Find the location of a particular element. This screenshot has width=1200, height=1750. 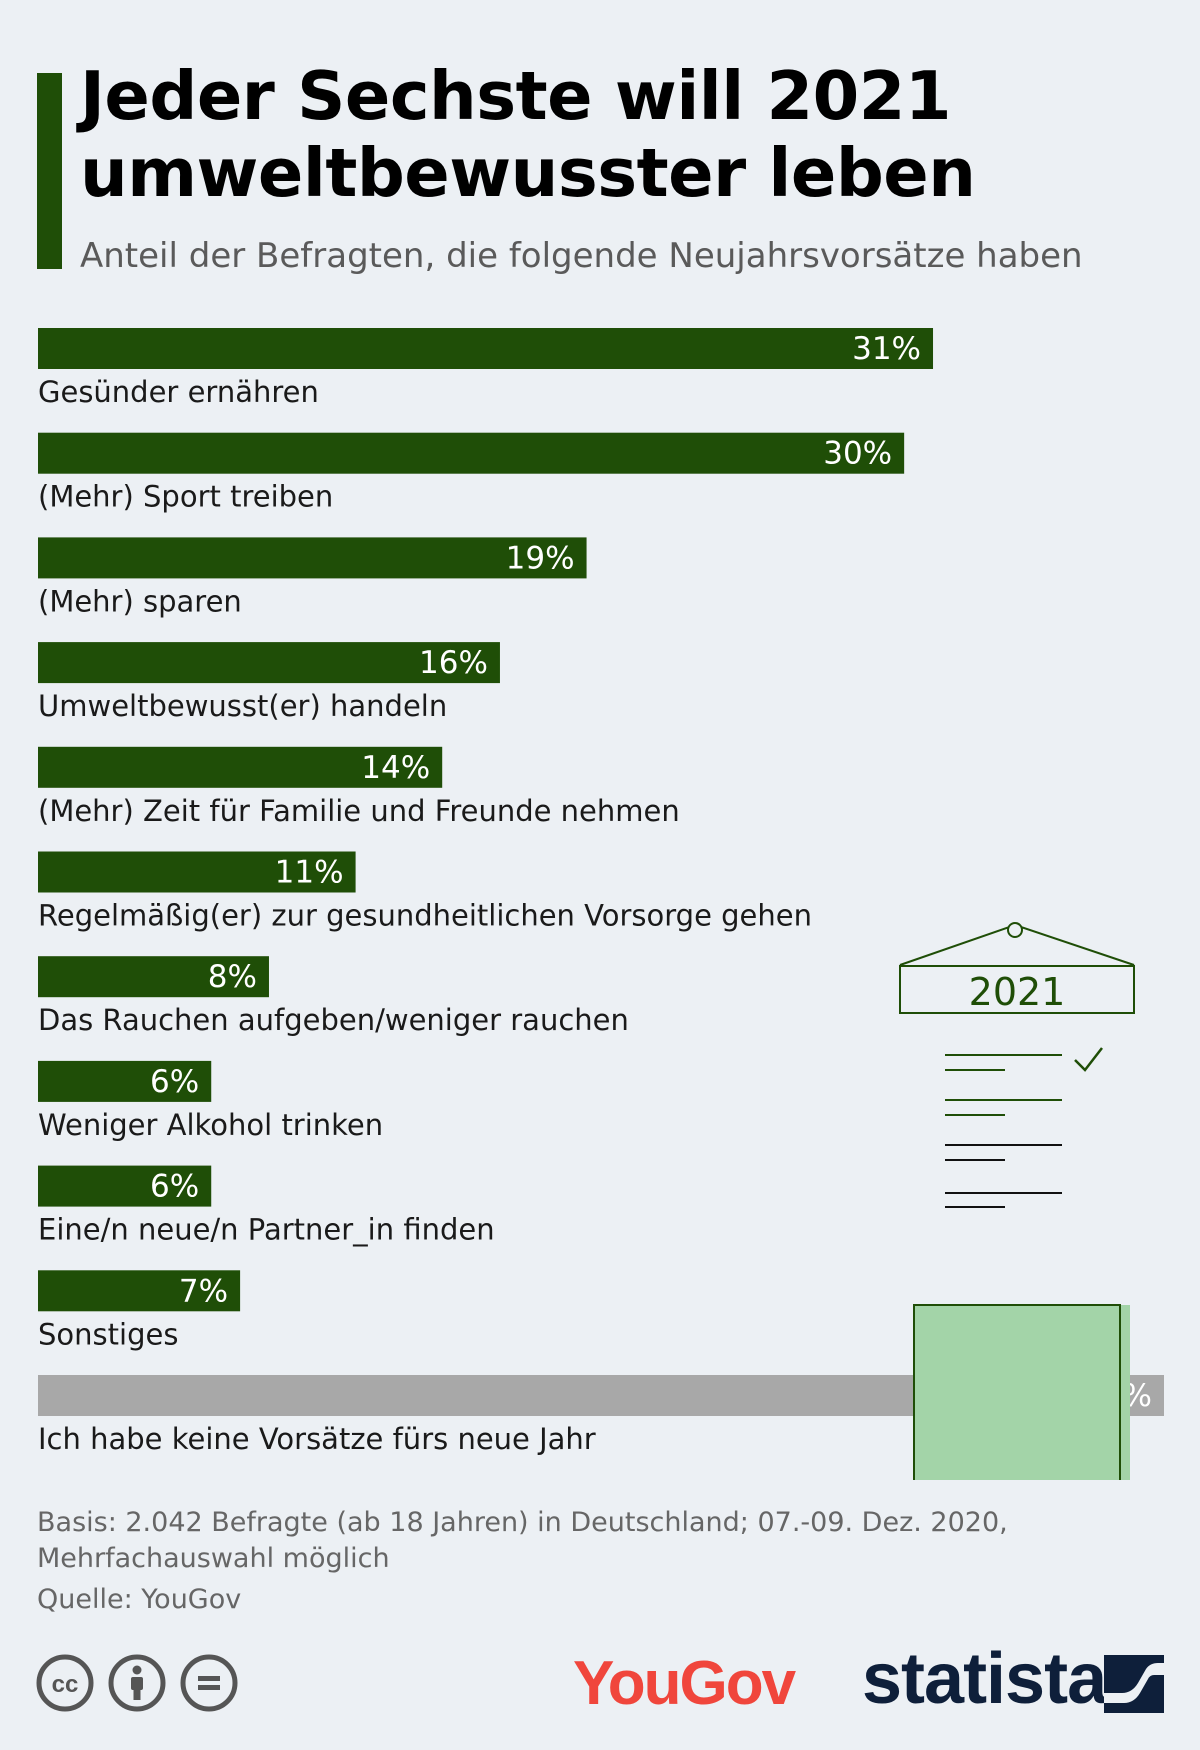

bar-value-label: 30% is located at coordinates (857, 454).